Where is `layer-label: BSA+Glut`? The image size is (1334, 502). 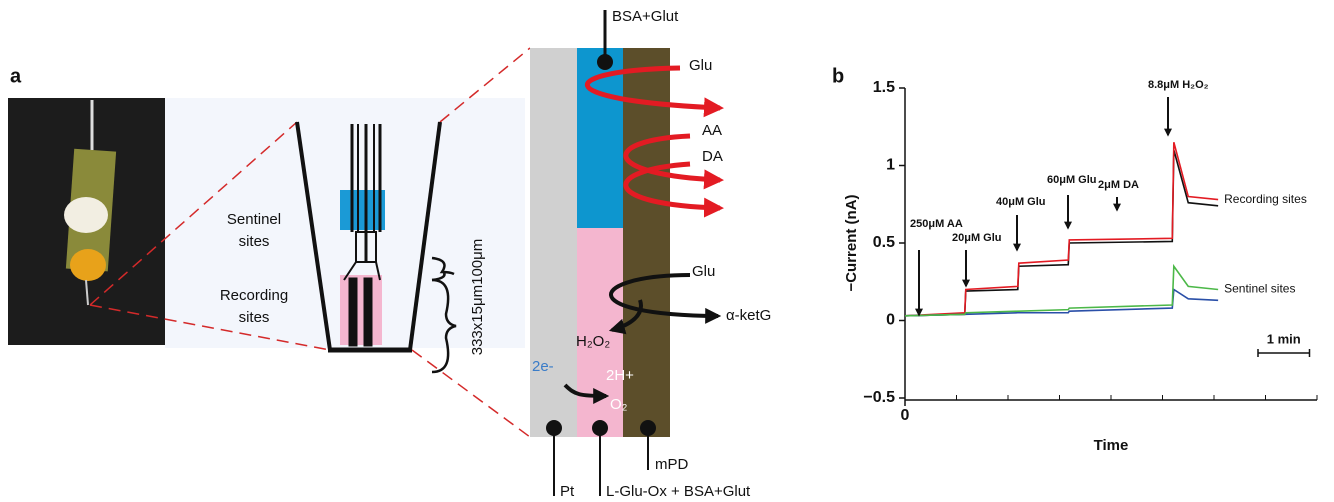 layer-label: BSA+Glut is located at coordinates (645, 16).